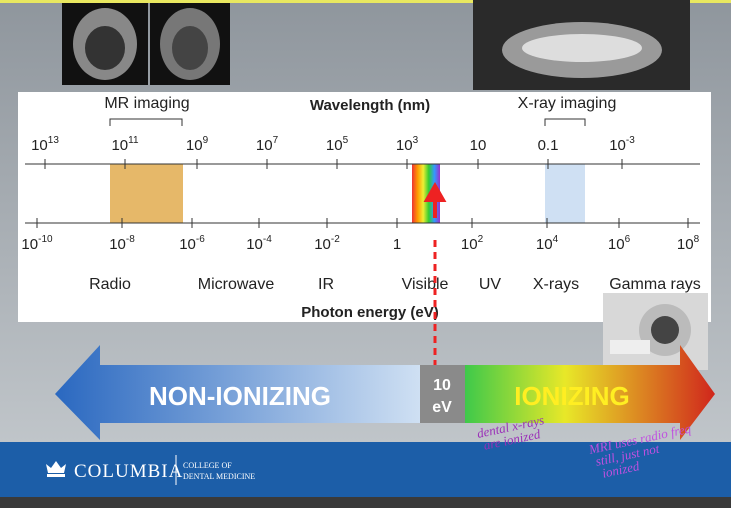 The image size is (731, 508). I want to click on bottom-strip, so click(365, 502).